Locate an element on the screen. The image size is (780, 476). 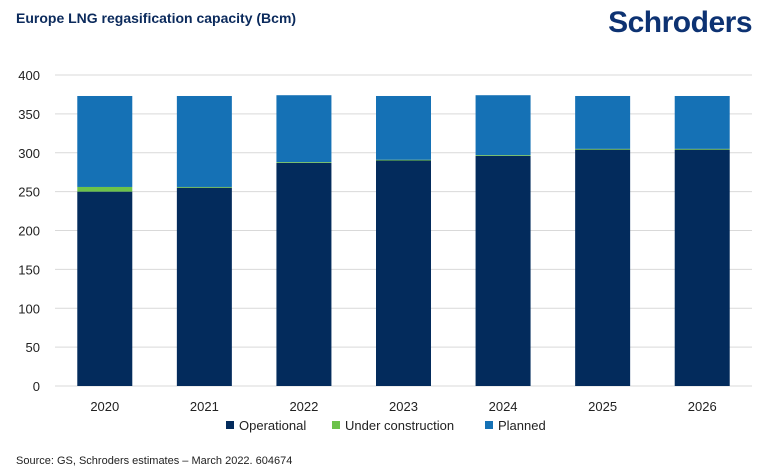
x-tick-label: 2024 is located at coordinates (503, 406).